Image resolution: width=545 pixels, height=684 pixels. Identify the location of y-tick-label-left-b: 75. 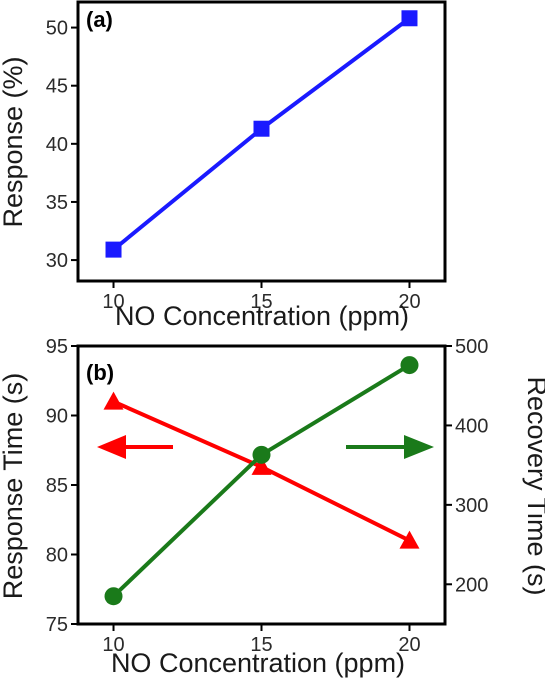
(57, 625).